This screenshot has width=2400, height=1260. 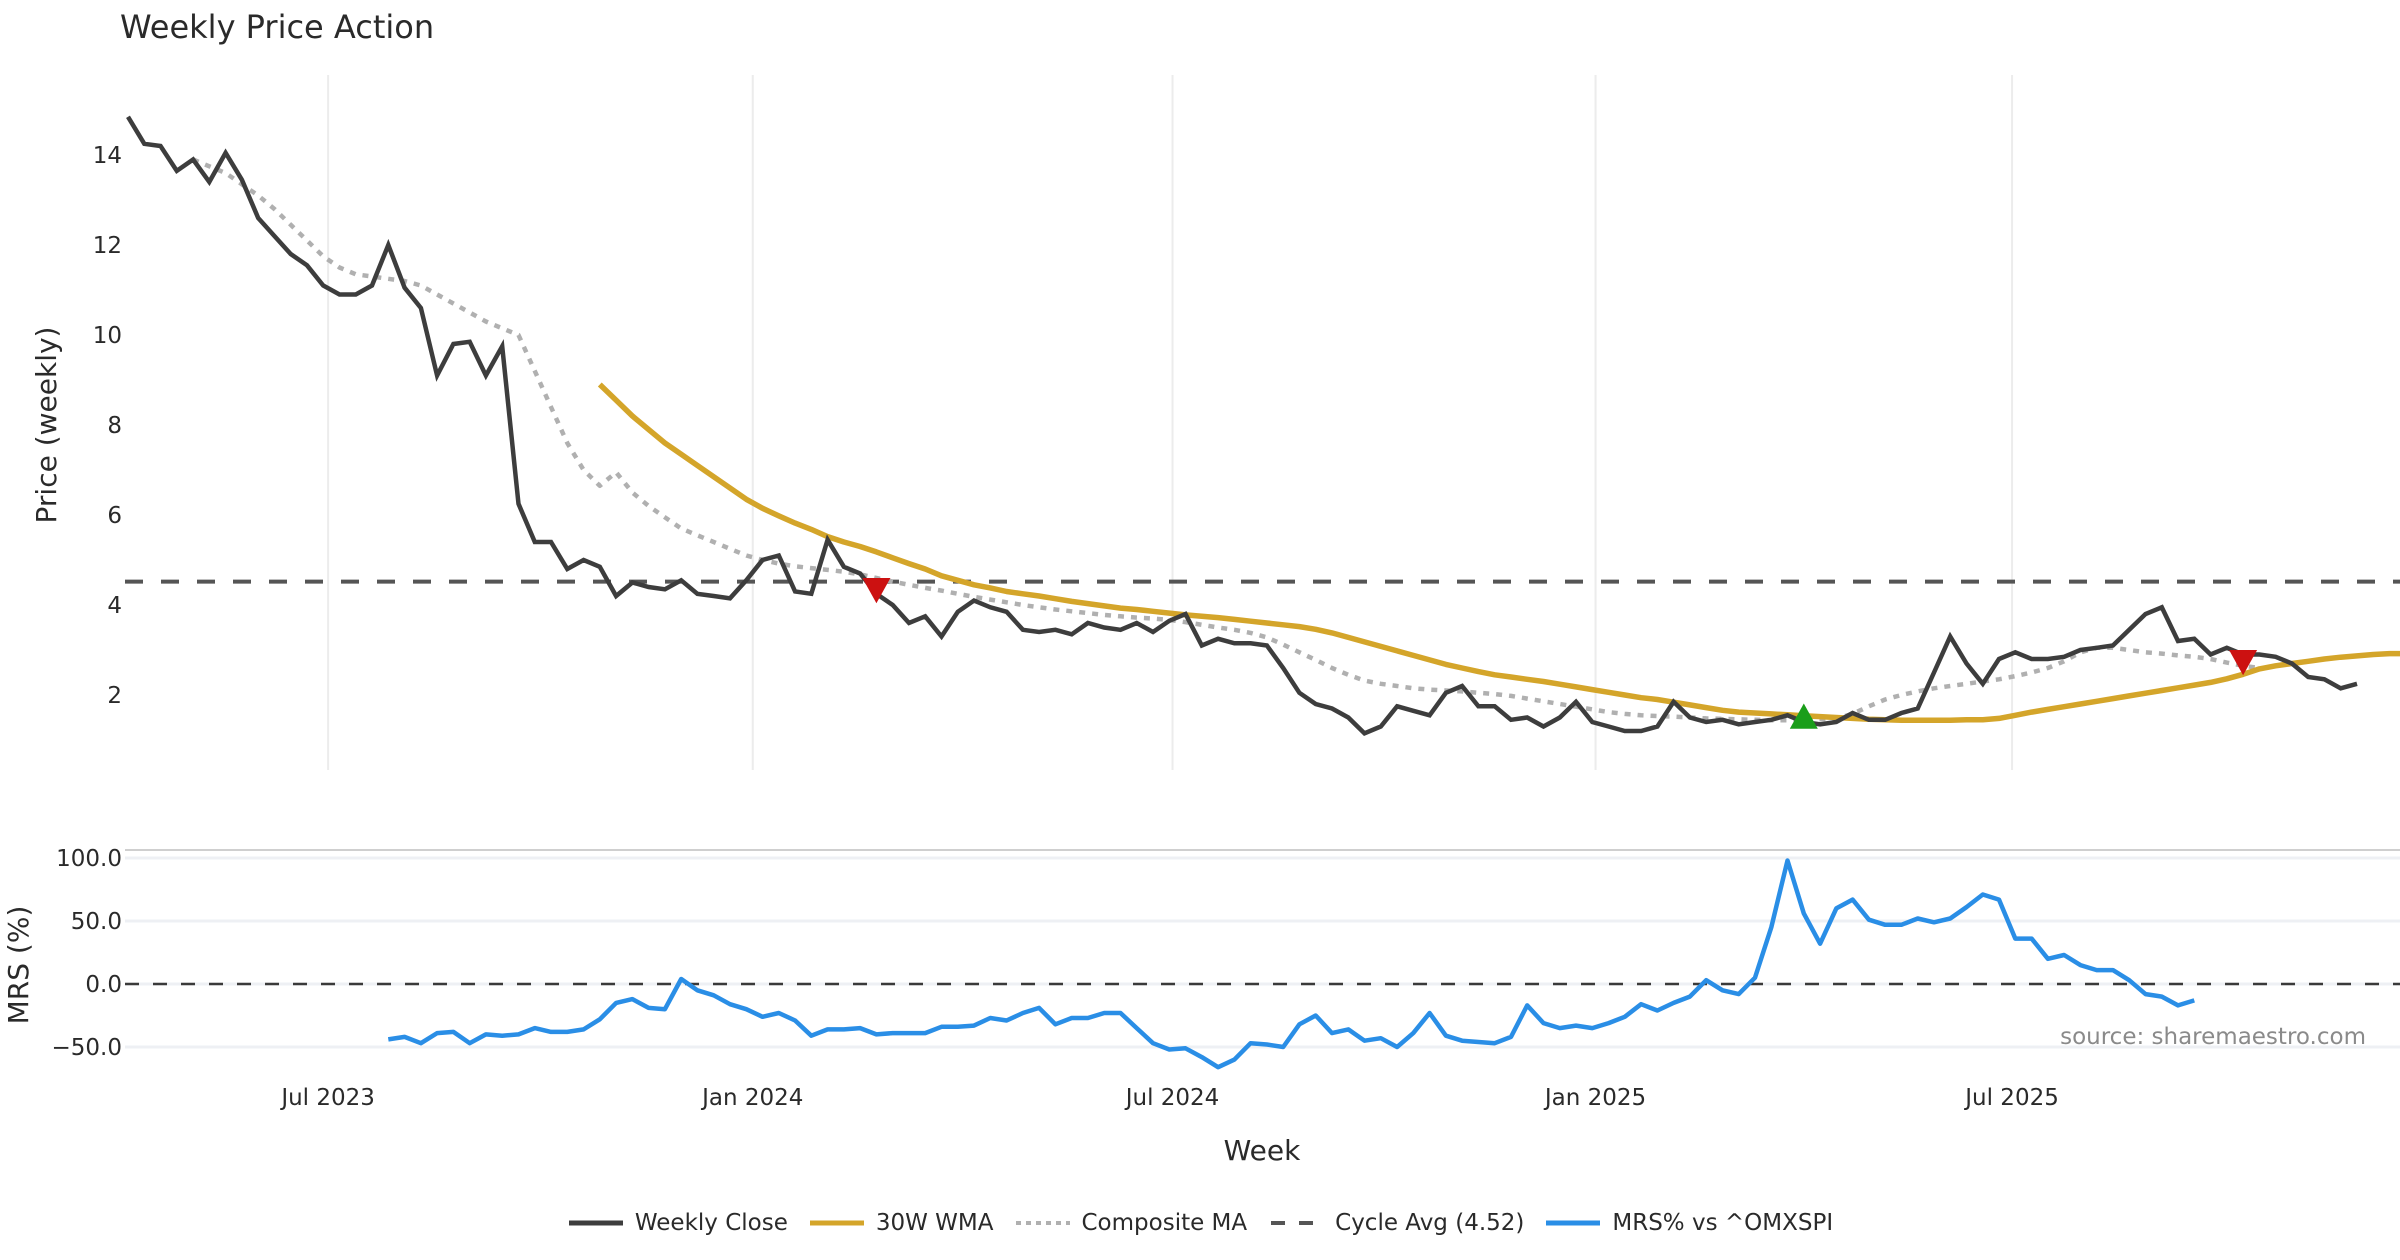 I want to click on price-y-tick-label: 4, so click(x=114, y=606).